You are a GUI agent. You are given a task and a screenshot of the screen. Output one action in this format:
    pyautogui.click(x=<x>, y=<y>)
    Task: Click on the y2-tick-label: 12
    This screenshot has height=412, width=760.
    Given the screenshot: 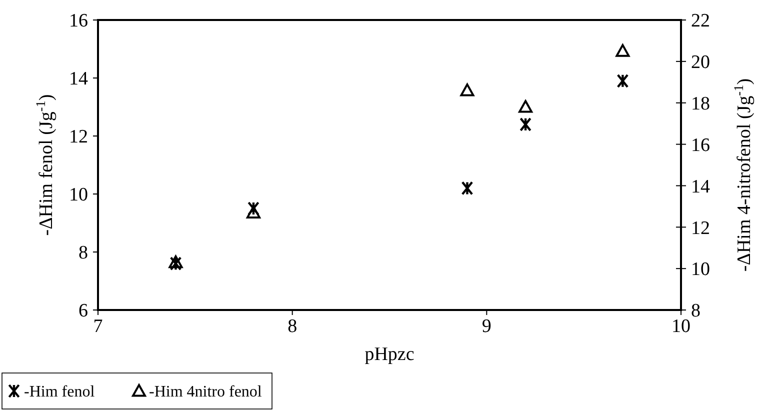 What is the action you would take?
    pyautogui.click(x=700, y=228)
    